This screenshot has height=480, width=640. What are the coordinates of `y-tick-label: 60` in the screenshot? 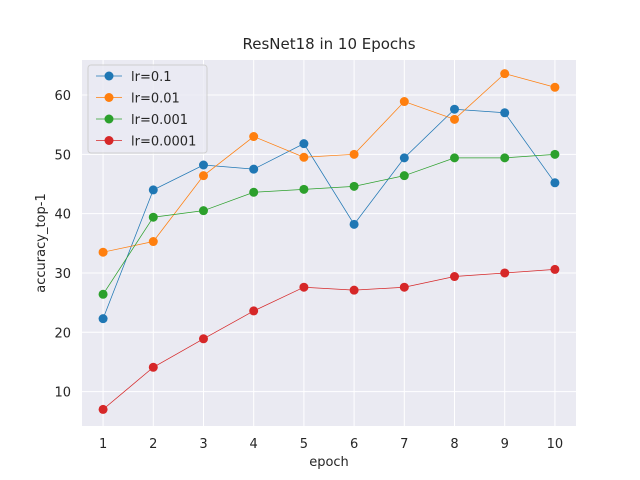 It's located at (62, 96).